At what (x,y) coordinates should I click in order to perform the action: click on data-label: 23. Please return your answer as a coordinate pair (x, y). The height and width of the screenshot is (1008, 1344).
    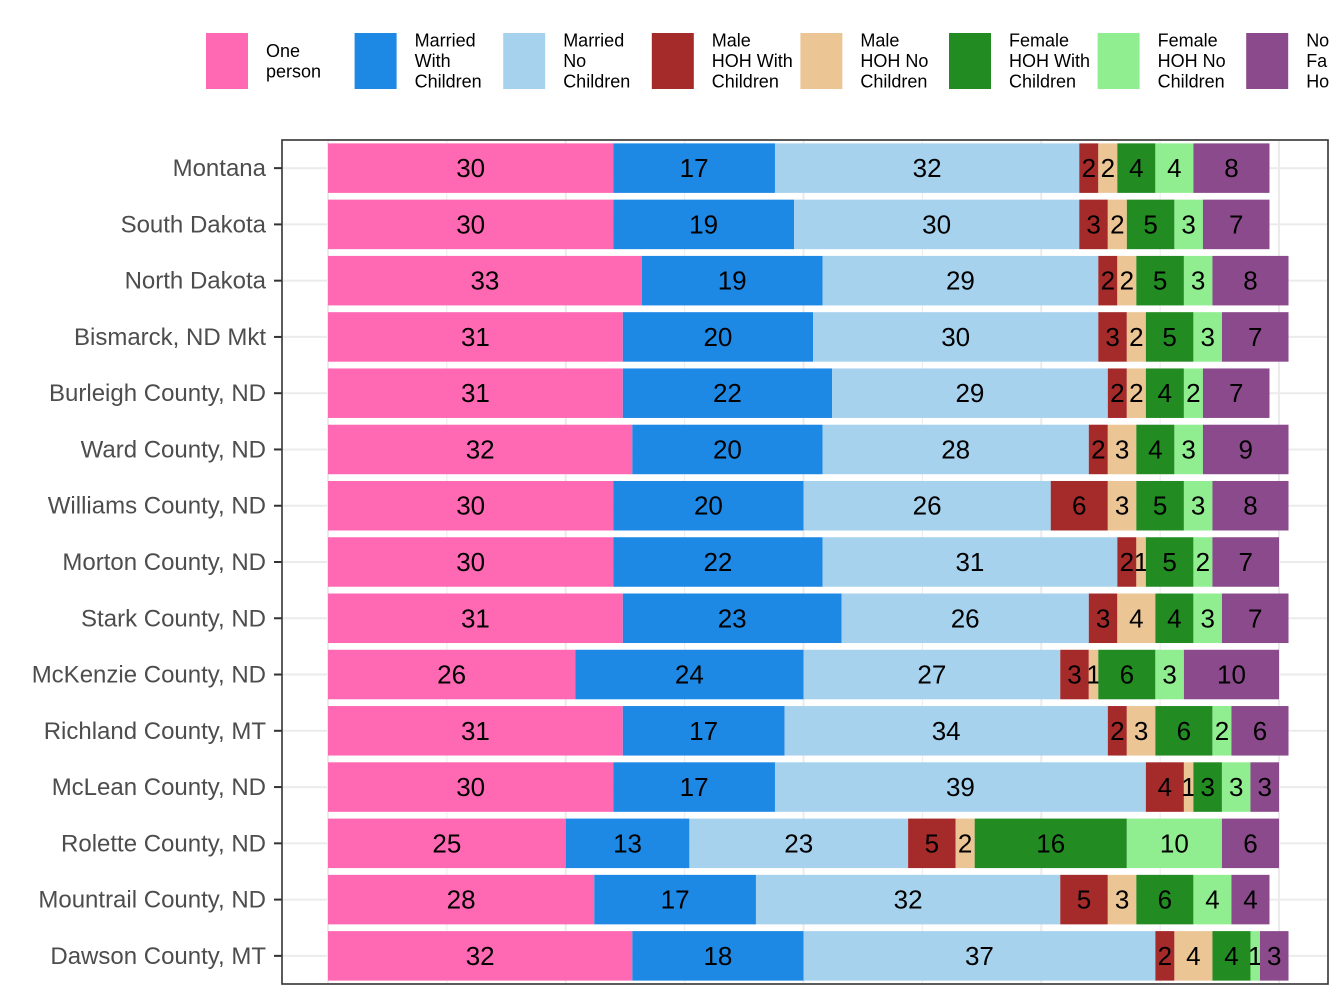
    Looking at the image, I should click on (732, 618).